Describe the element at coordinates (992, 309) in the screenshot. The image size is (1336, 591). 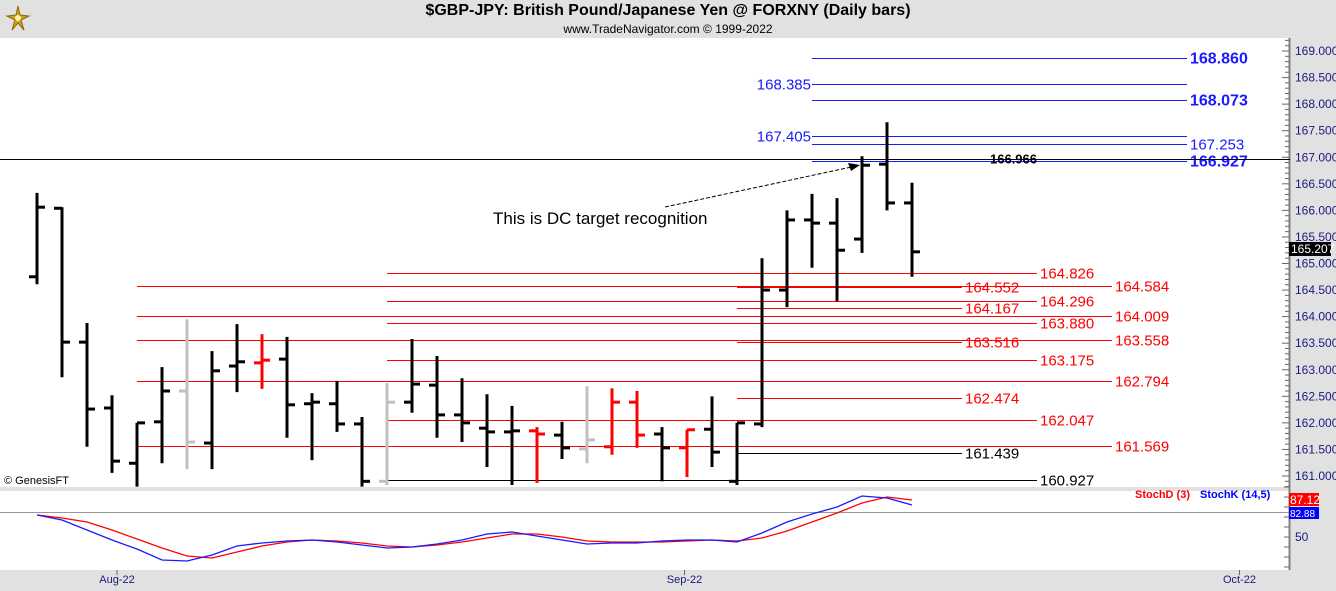
I see `level-label: 164.167` at that location.